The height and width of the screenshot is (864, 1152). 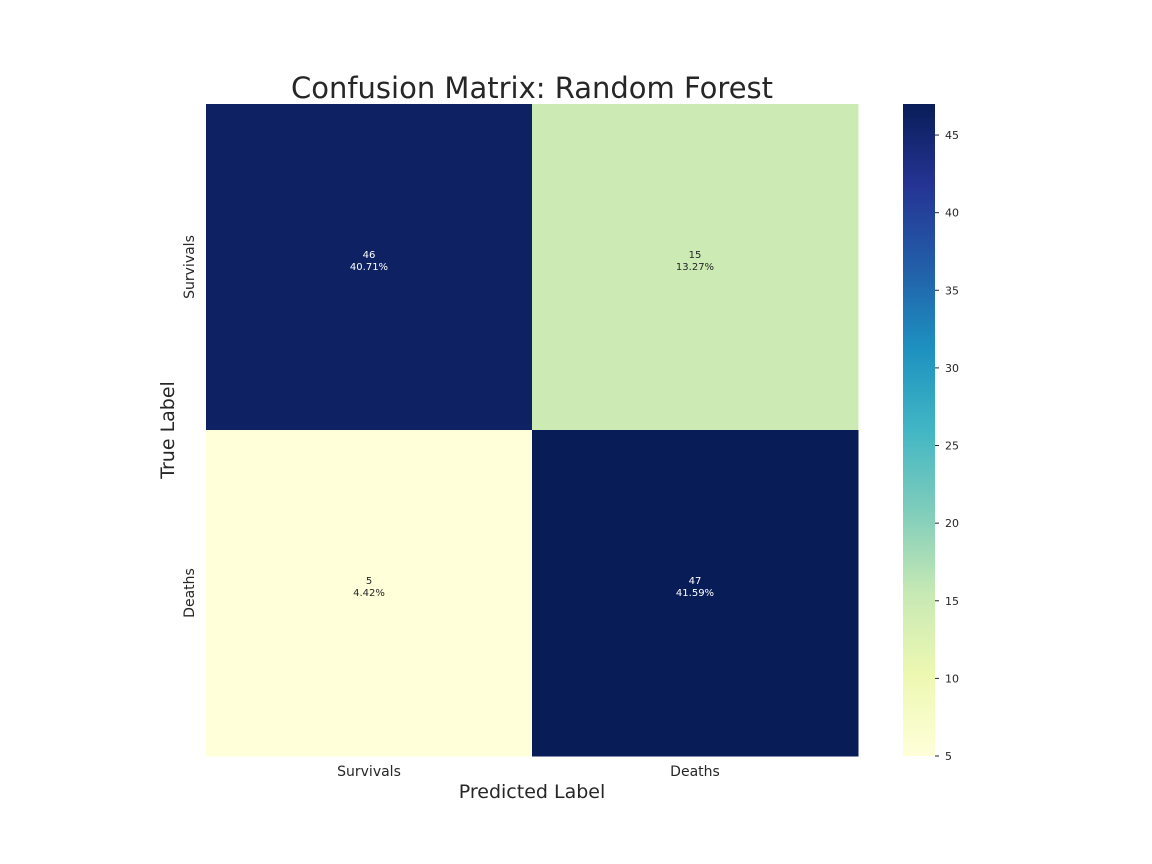 I want to click on colorbar-tick-label-3: 20, so click(x=952, y=523).